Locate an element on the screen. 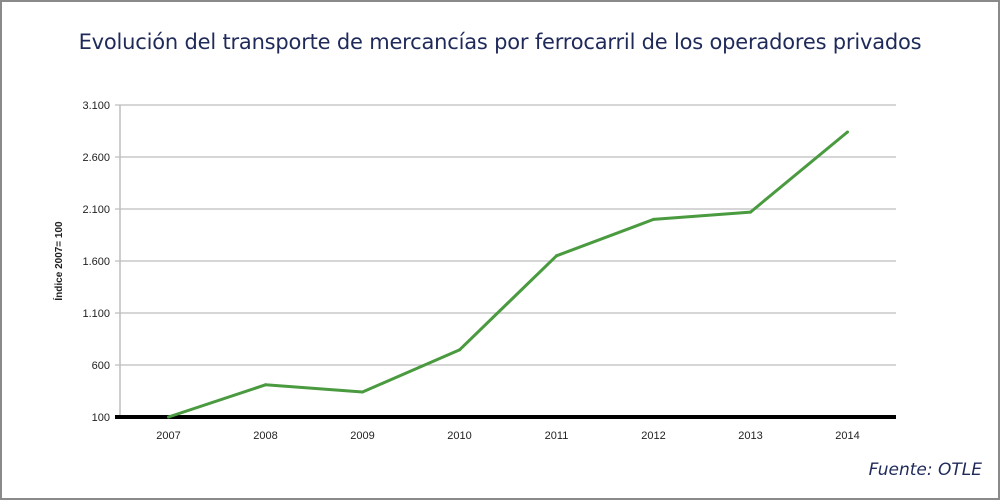 The width and height of the screenshot is (1000, 500). x-tick-label: 2013 is located at coordinates (750, 436).